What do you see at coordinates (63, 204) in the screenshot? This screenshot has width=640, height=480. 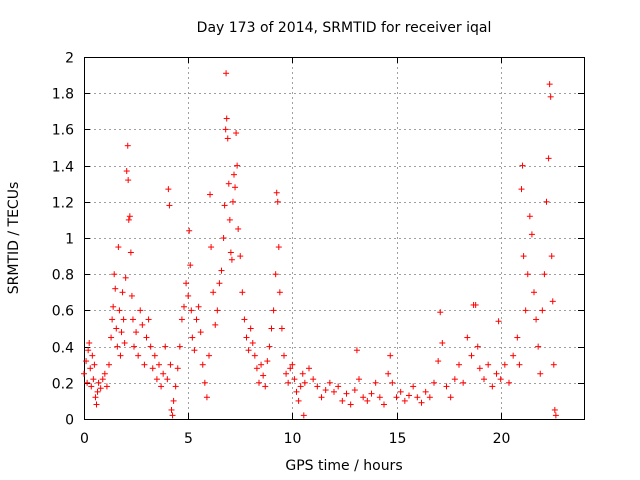 I see `y-tick-label: 1.2` at bounding box center [63, 204].